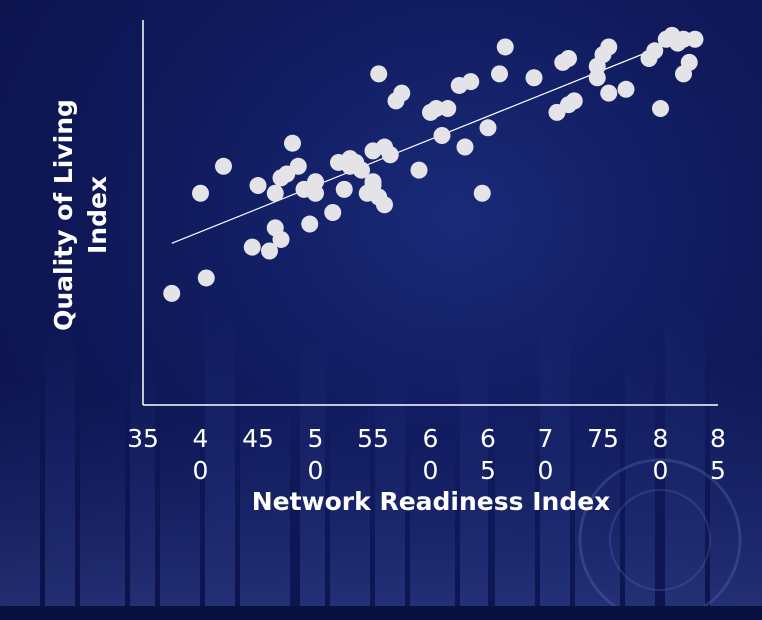  Describe the element at coordinates (201, 438) in the screenshot. I see `x-tick-label: 4` at that location.